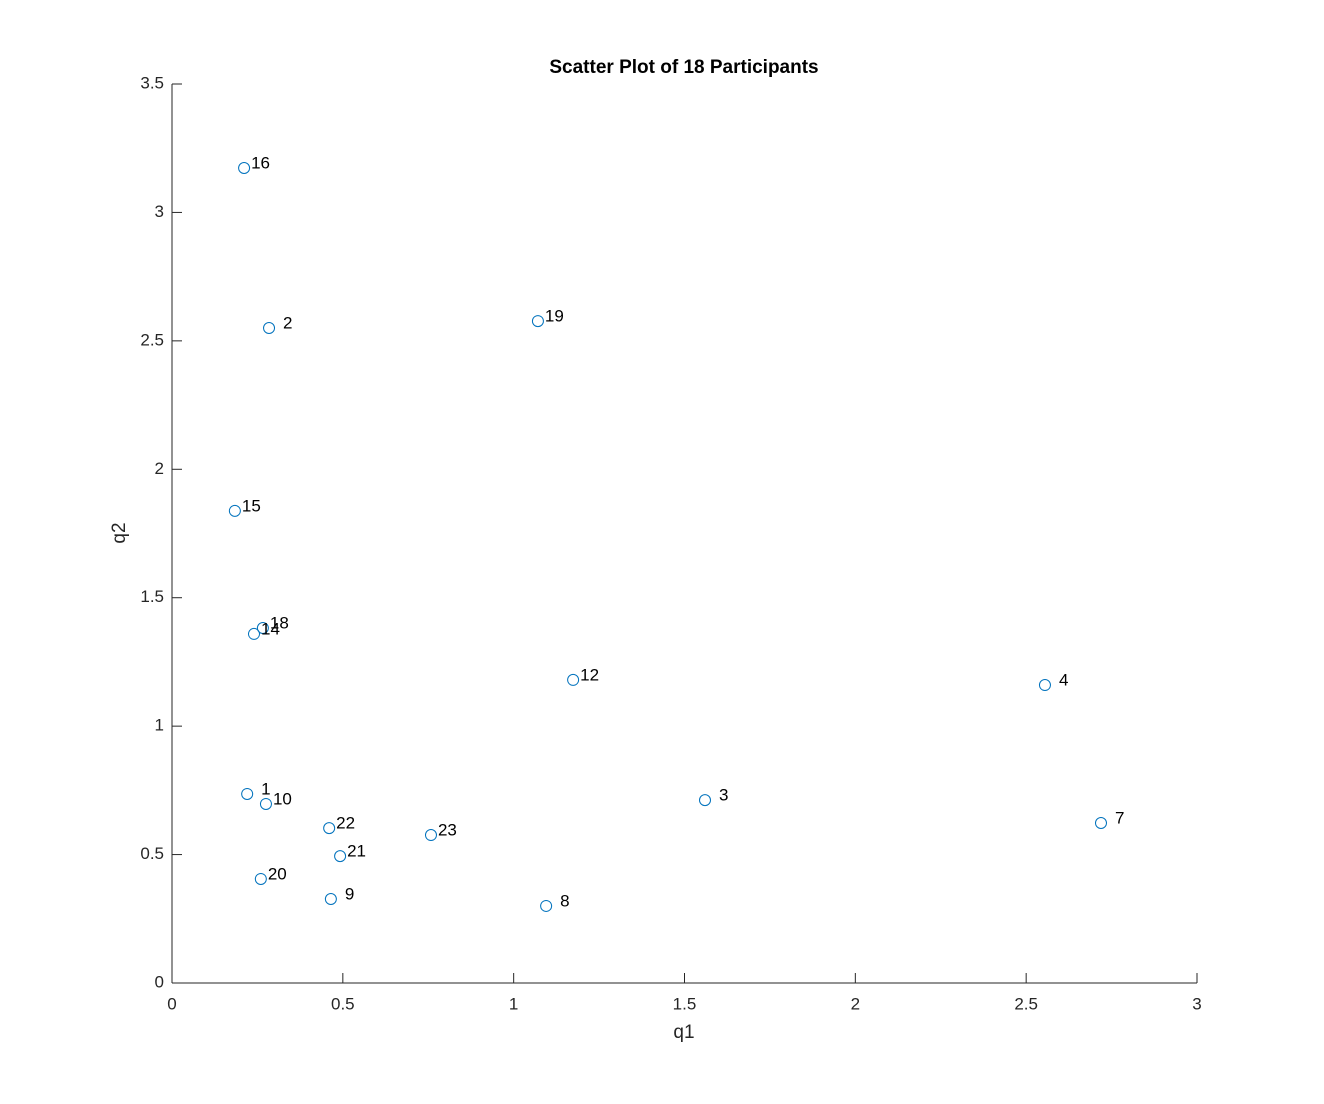 The image size is (1324, 1104). I want to click on x-tick-label: 0.5, so click(343, 1003).